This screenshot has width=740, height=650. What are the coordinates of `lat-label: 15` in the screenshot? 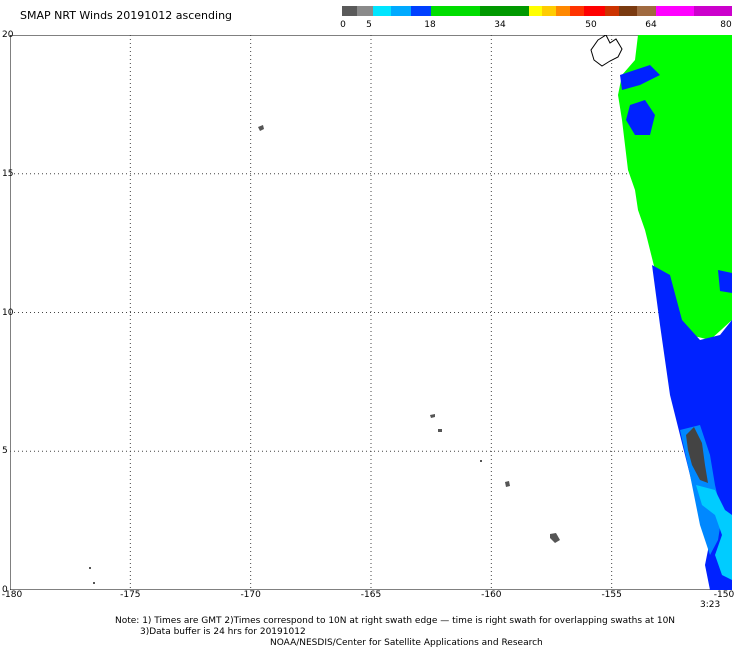 It's located at (8, 173).